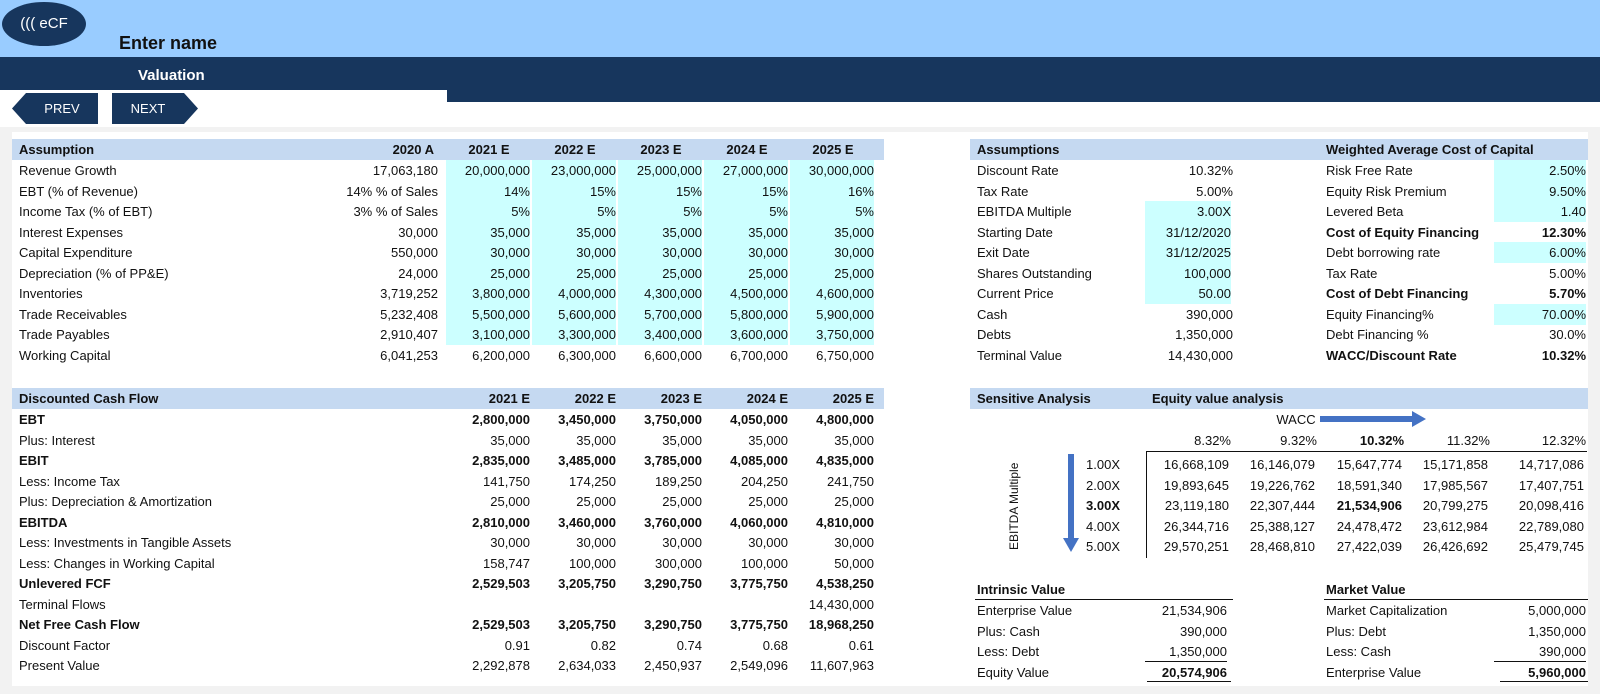 The width and height of the screenshot is (1600, 694). Describe the element at coordinates (746, 334) in the screenshot. I see `assumption-cell: 3,600,000` at that location.